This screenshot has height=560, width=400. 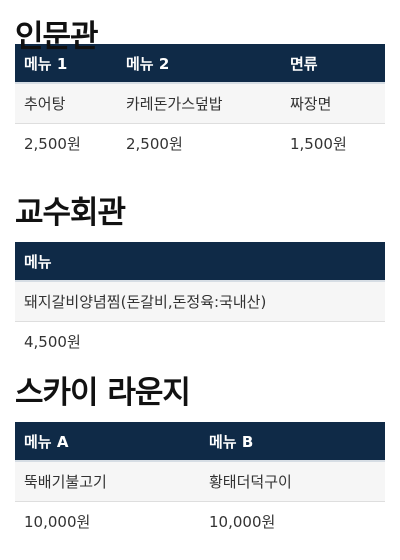 I want to click on table-row: 2,500원 2,500원 1,500원, so click(x=200, y=143).